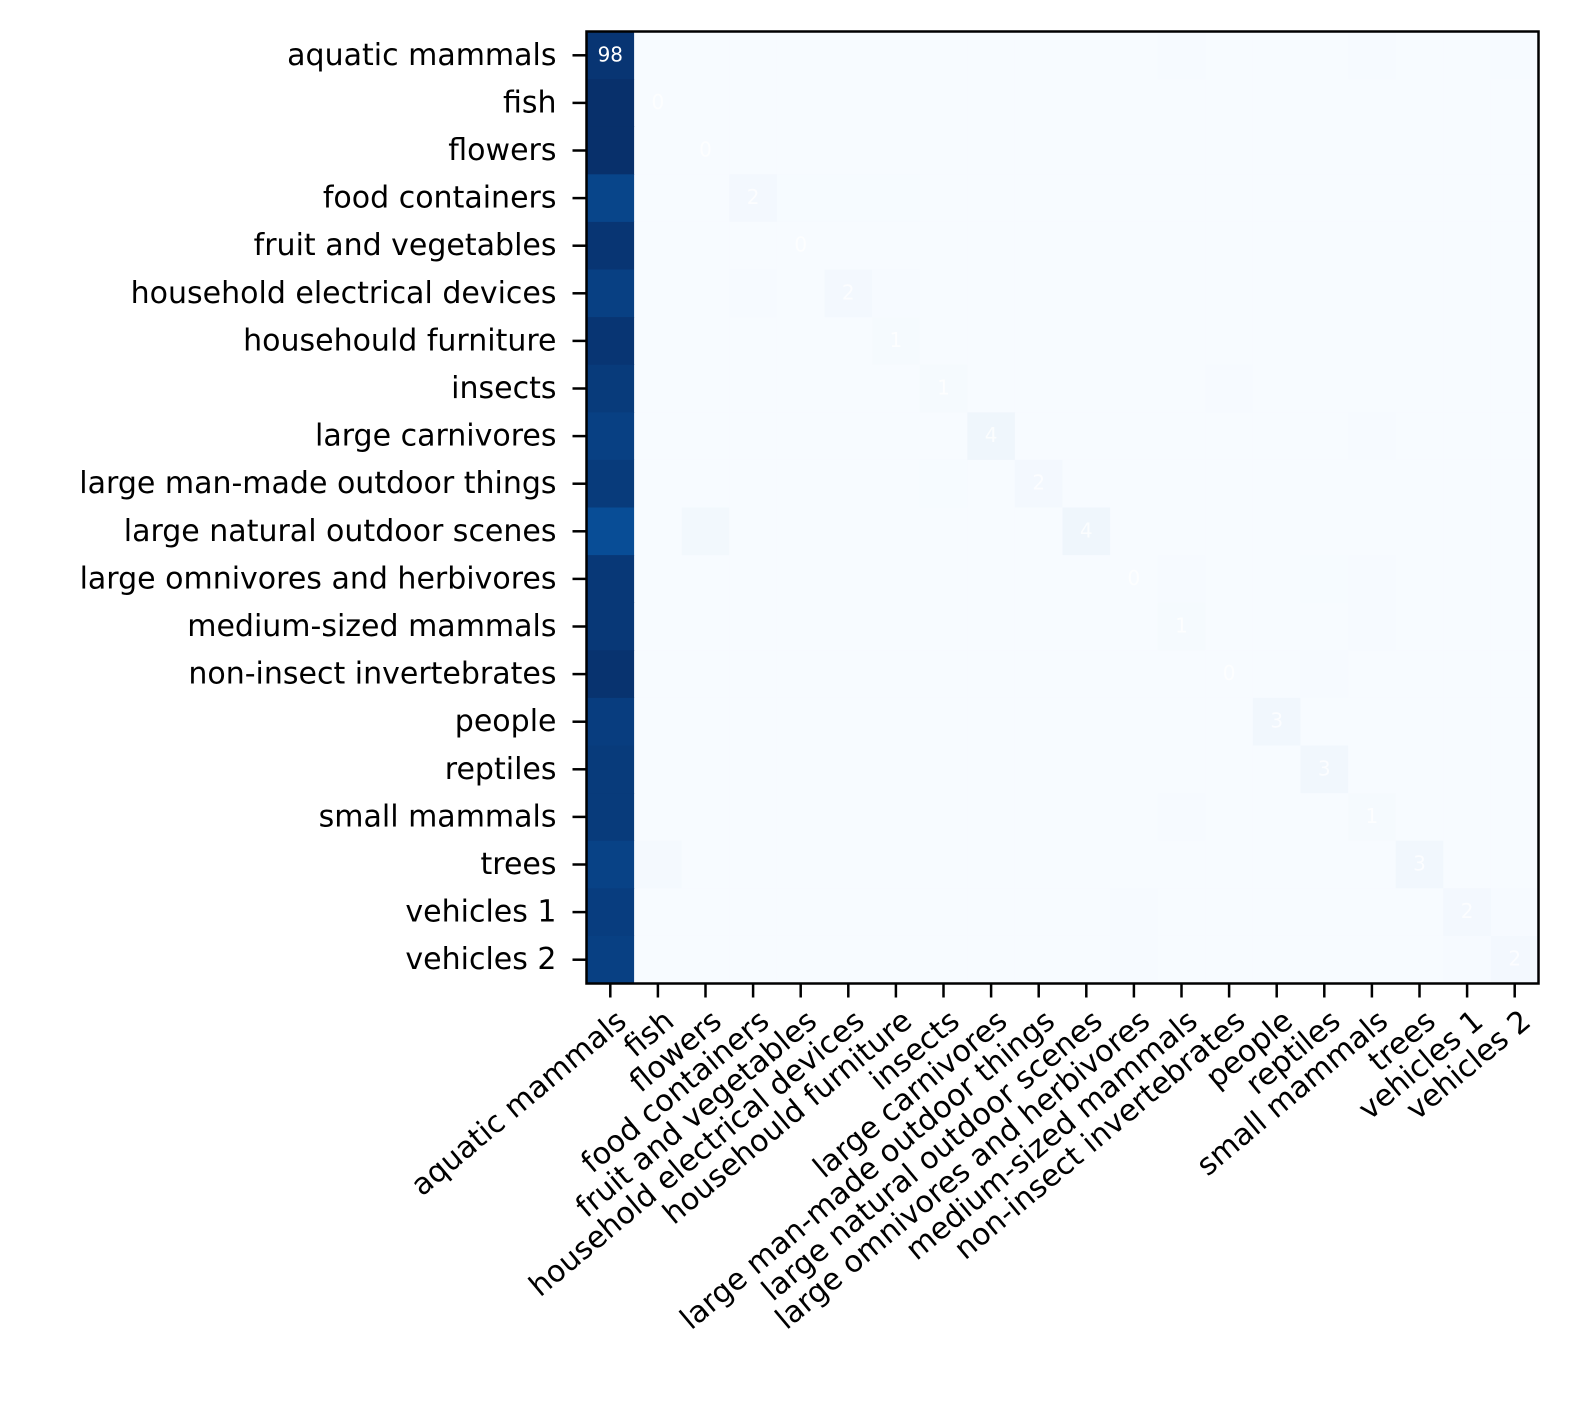  I want to click on heatmap-cell-r7-c1, so click(658, 388).